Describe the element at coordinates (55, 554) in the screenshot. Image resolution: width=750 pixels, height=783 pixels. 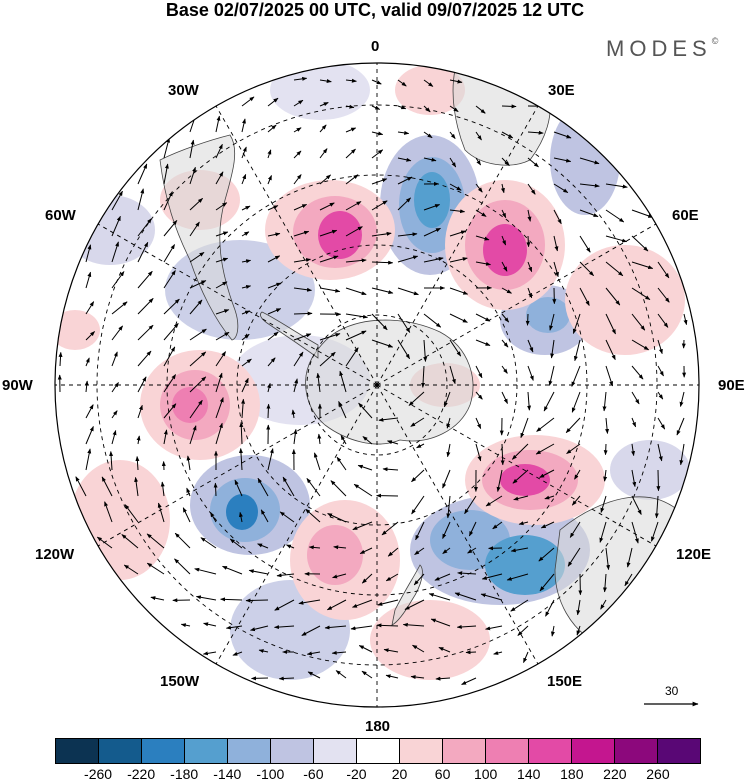
I see `lon-label-120w: 120W` at that location.